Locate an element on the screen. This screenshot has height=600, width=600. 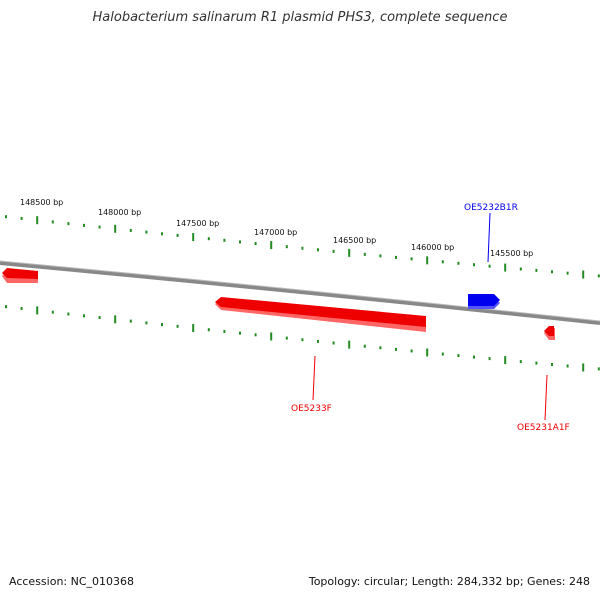
plasmid-backbone is located at coordinates (300, 293).